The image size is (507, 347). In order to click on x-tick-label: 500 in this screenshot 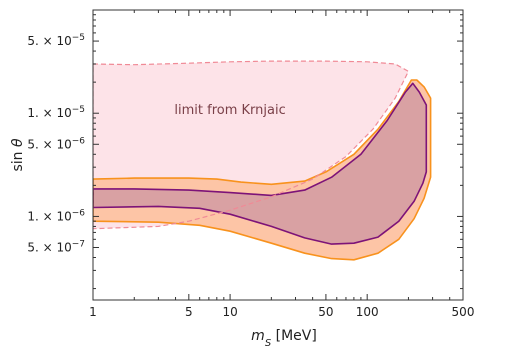, I will do `click(463, 312)`.